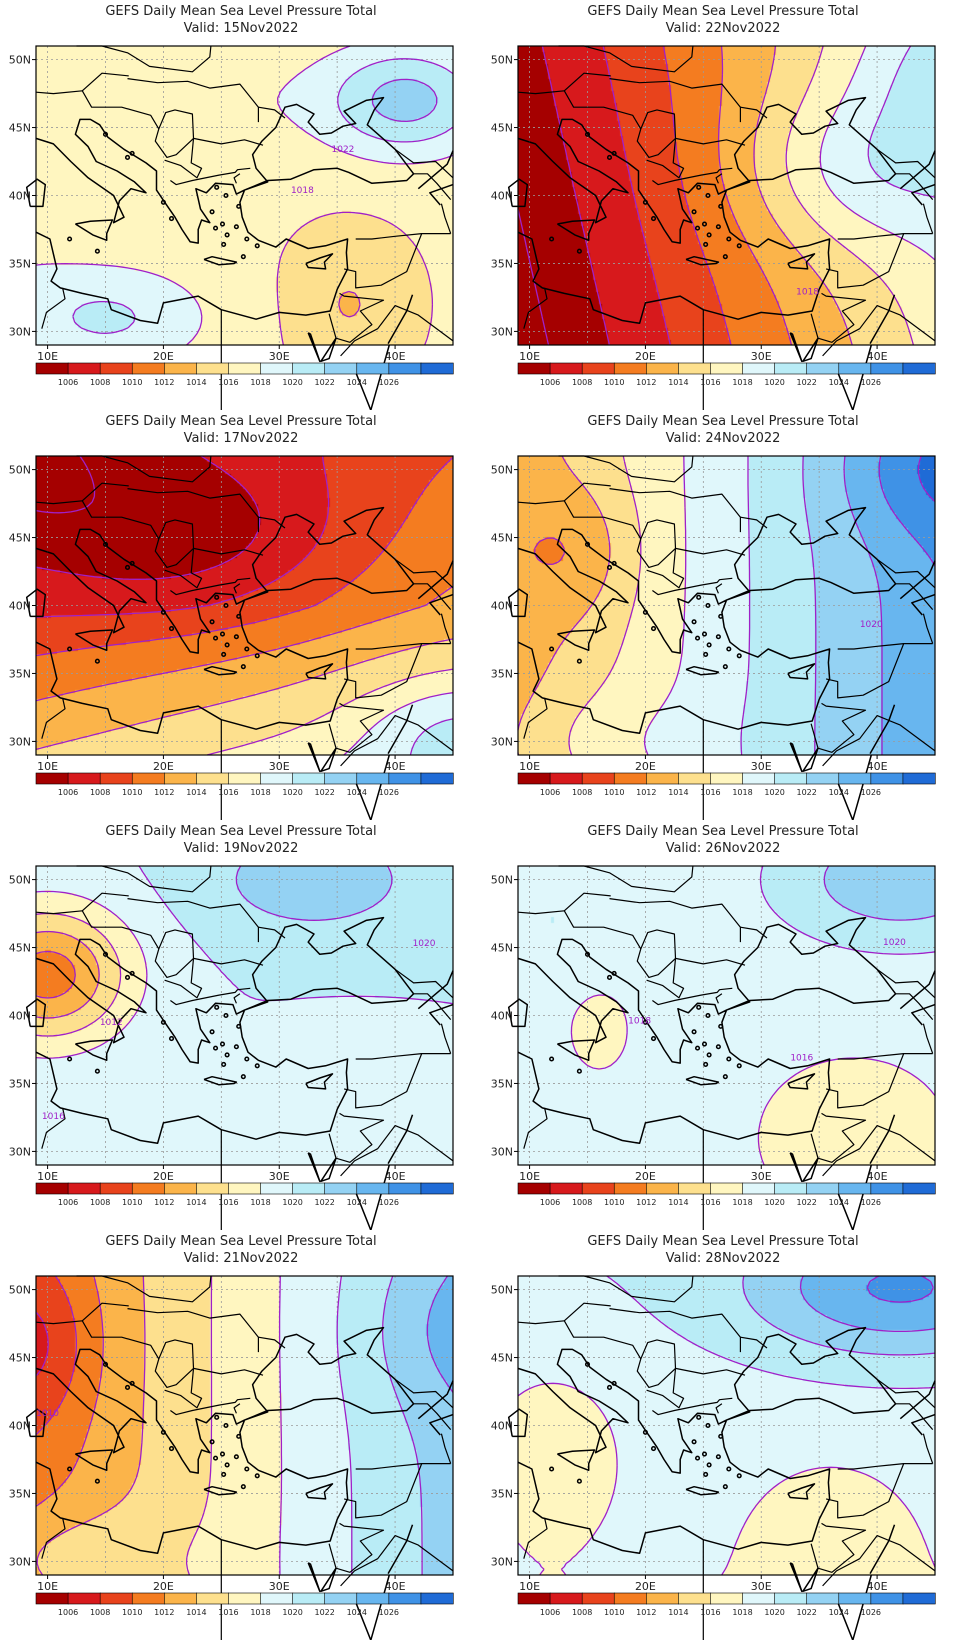 Image resolution: width=964 pixels, height=1640 pixels. Describe the element at coordinates (302, 191) in the screenshot. I see `contour-label: 1018` at that location.